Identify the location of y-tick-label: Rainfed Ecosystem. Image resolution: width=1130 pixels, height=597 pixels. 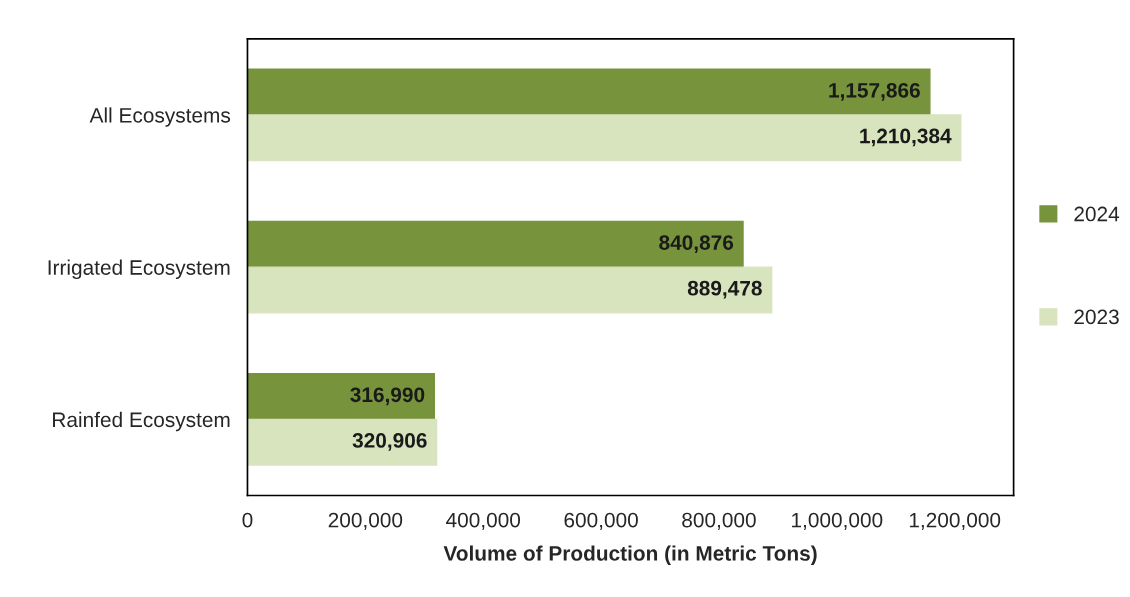
(141, 421).